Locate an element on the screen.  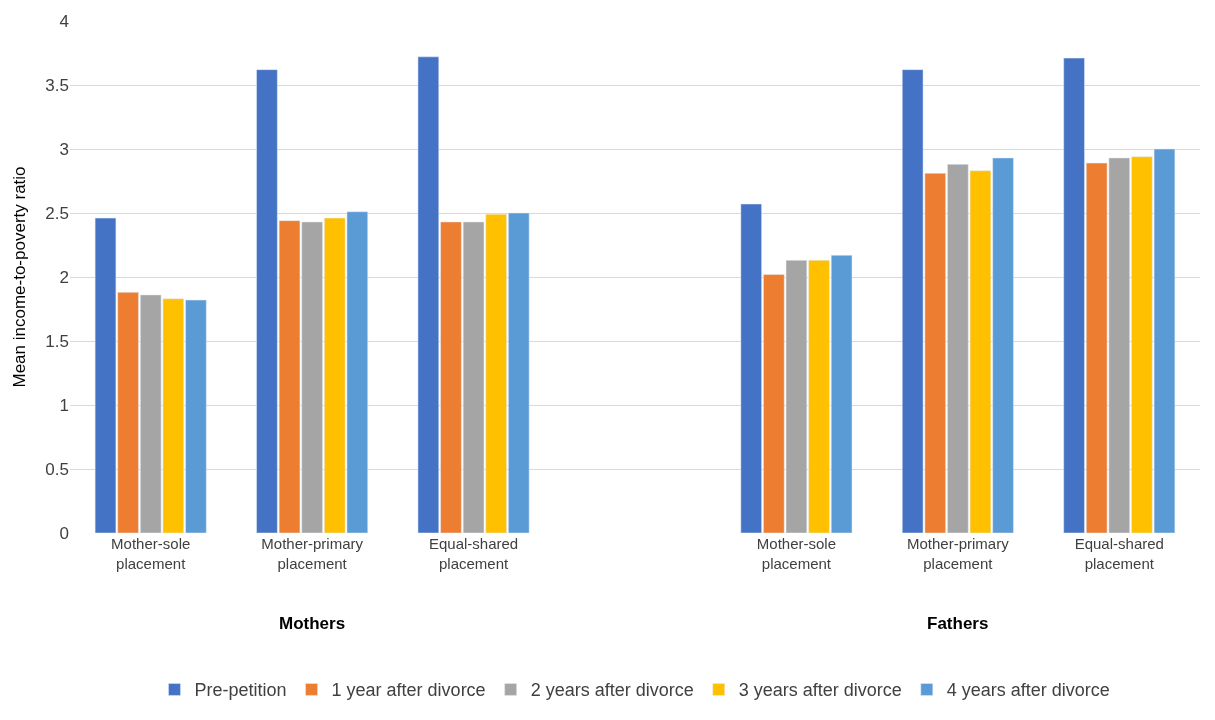
y-tick-label: 3.5 is located at coordinates (57, 85).